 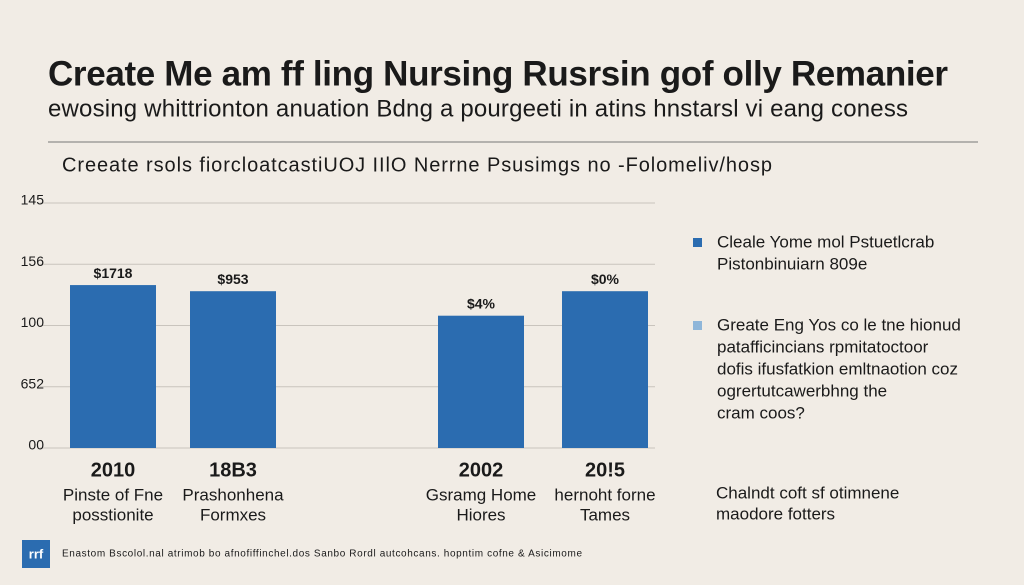 What do you see at coordinates (761, 412) in the screenshot?
I see `legend-text: cram coos?` at bounding box center [761, 412].